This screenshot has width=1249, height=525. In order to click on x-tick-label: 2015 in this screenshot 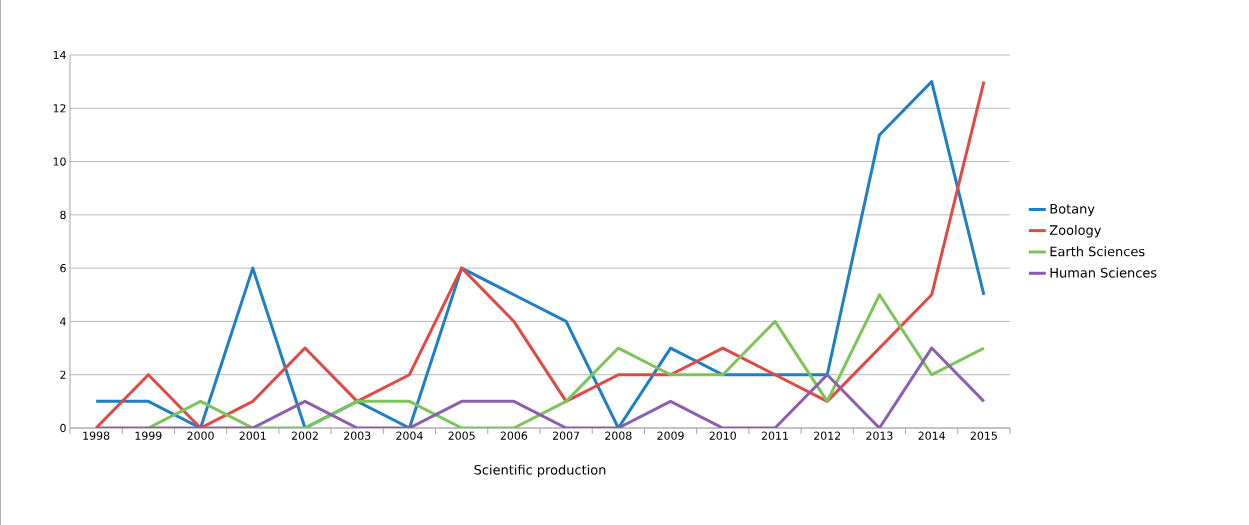, I will do `click(983, 435)`.